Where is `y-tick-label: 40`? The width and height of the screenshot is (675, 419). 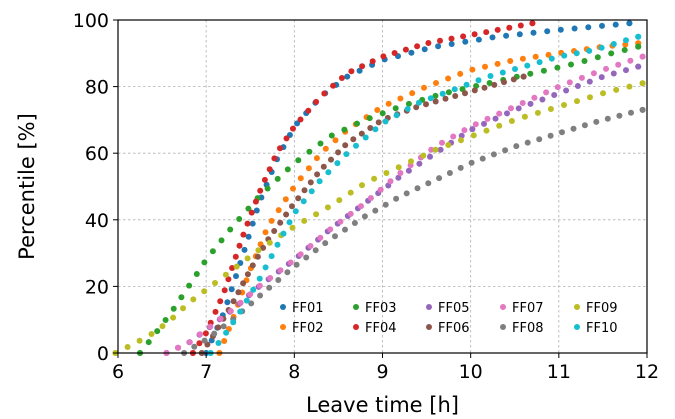 y-tick-label: 40 is located at coordinates (97, 221).